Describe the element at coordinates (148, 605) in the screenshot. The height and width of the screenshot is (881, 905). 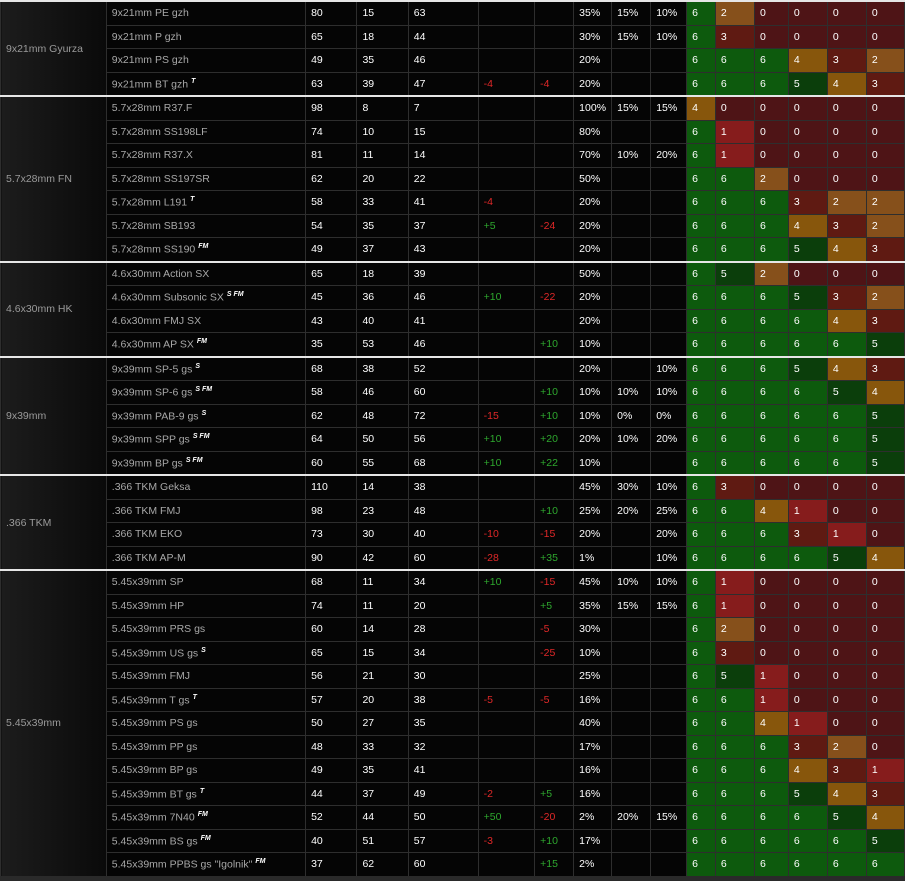
I see `ammo-name: 5.45x39mm HP` at that location.